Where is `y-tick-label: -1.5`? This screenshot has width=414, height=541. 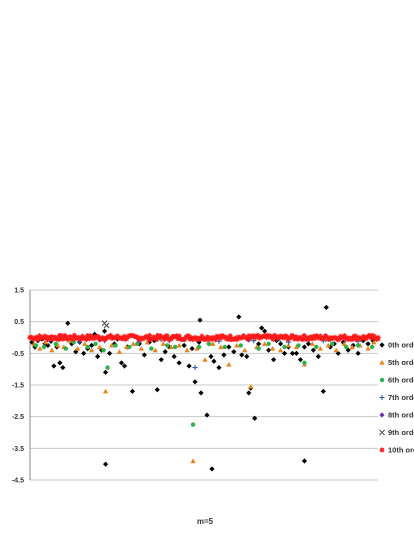 y-tick-label: -1.5 is located at coordinates (18, 386).